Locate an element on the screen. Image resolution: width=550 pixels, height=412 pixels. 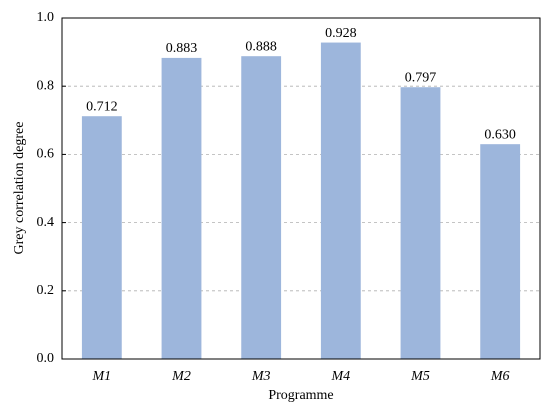
value-label: 0.883 is located at coordinates (182, 48).